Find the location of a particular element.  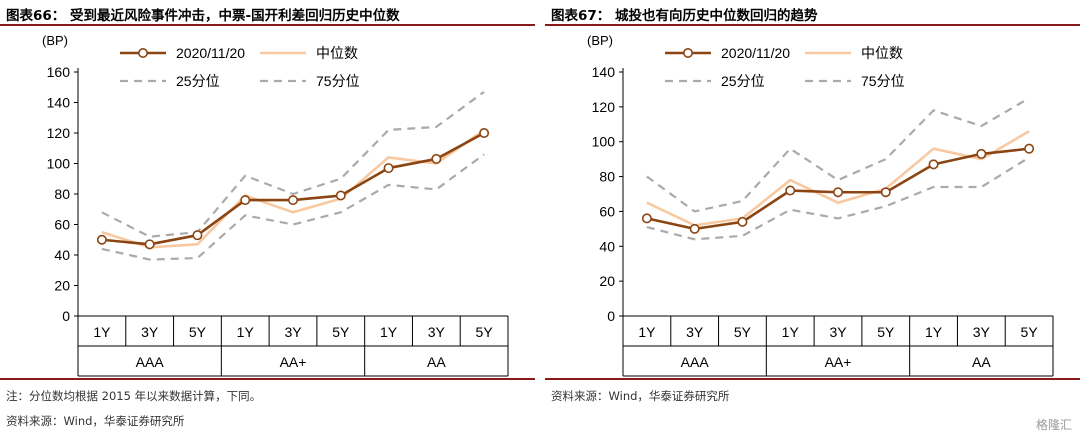

y-tick-label: 160 is located at coordinates (59, 72).